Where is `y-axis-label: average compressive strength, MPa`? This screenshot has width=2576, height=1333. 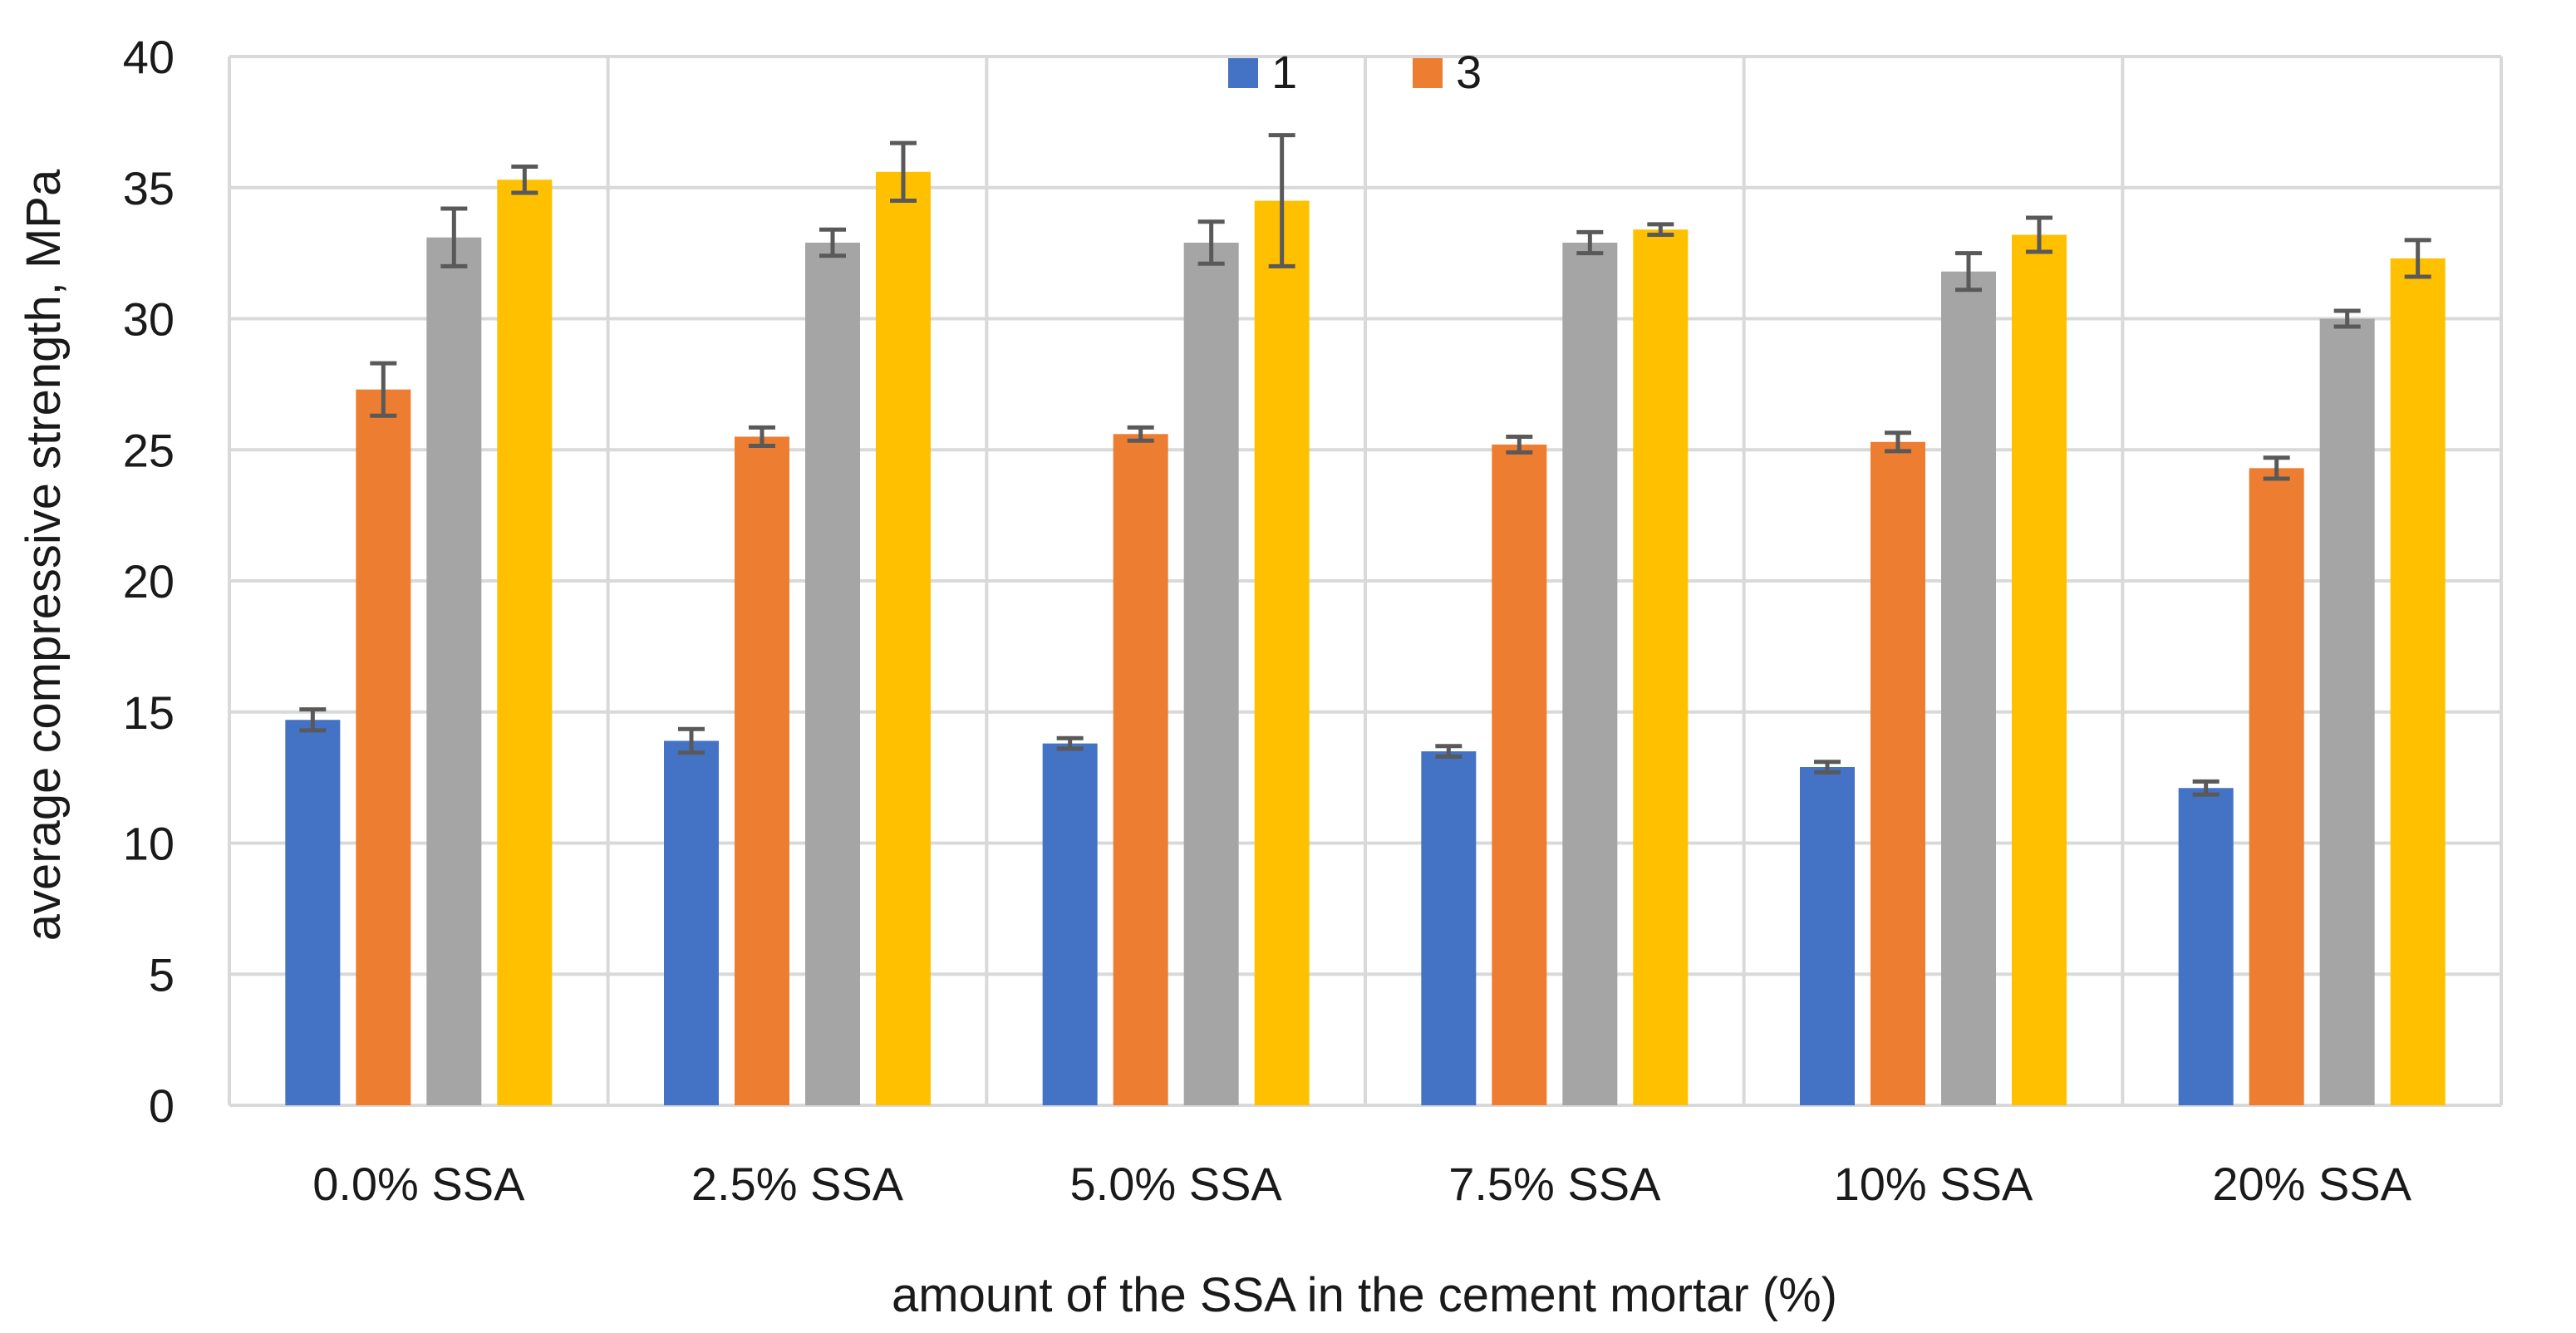
y-axis-label: average compressive strength, MPa is located at coordinates (44, 555).